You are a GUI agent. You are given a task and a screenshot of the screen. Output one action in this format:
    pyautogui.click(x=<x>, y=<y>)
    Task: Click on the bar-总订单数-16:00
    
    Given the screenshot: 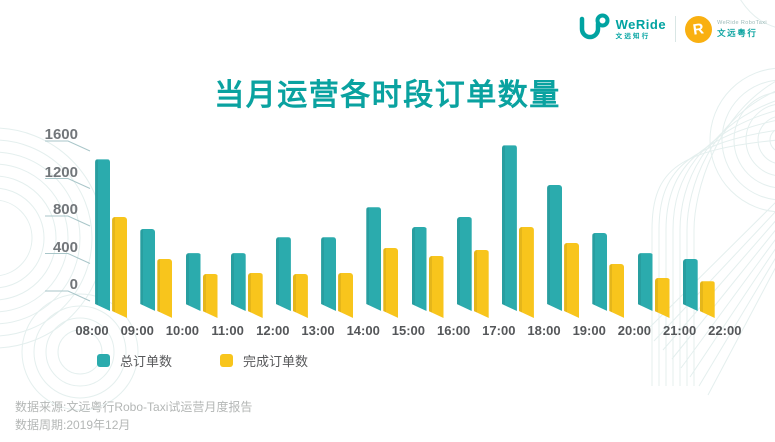 What is the action you would take?
    pyautogui.click(x=464, y=264)
    